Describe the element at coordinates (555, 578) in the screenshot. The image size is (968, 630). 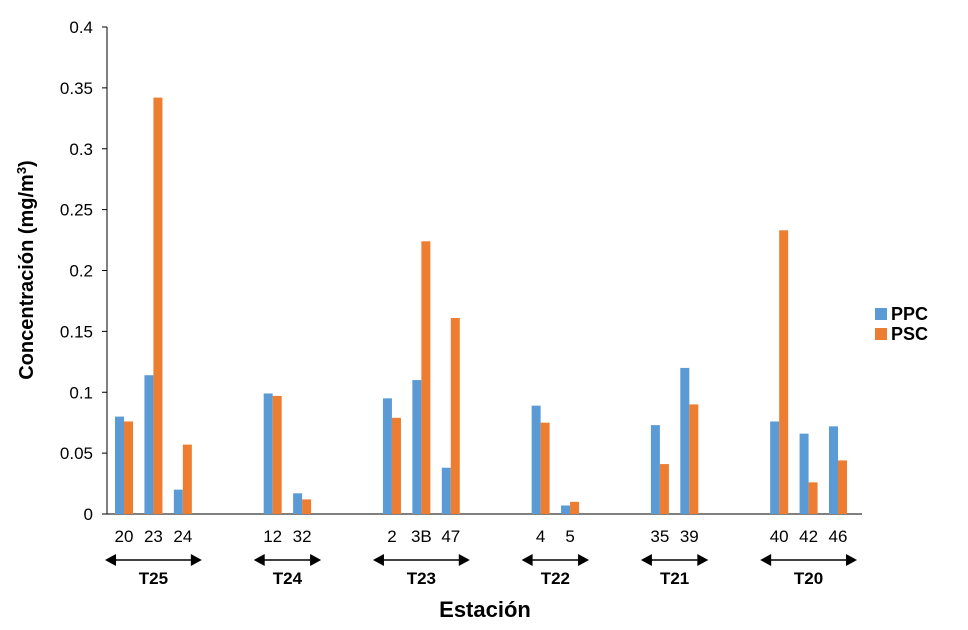
I see `group-label-t22: T22` at that location.